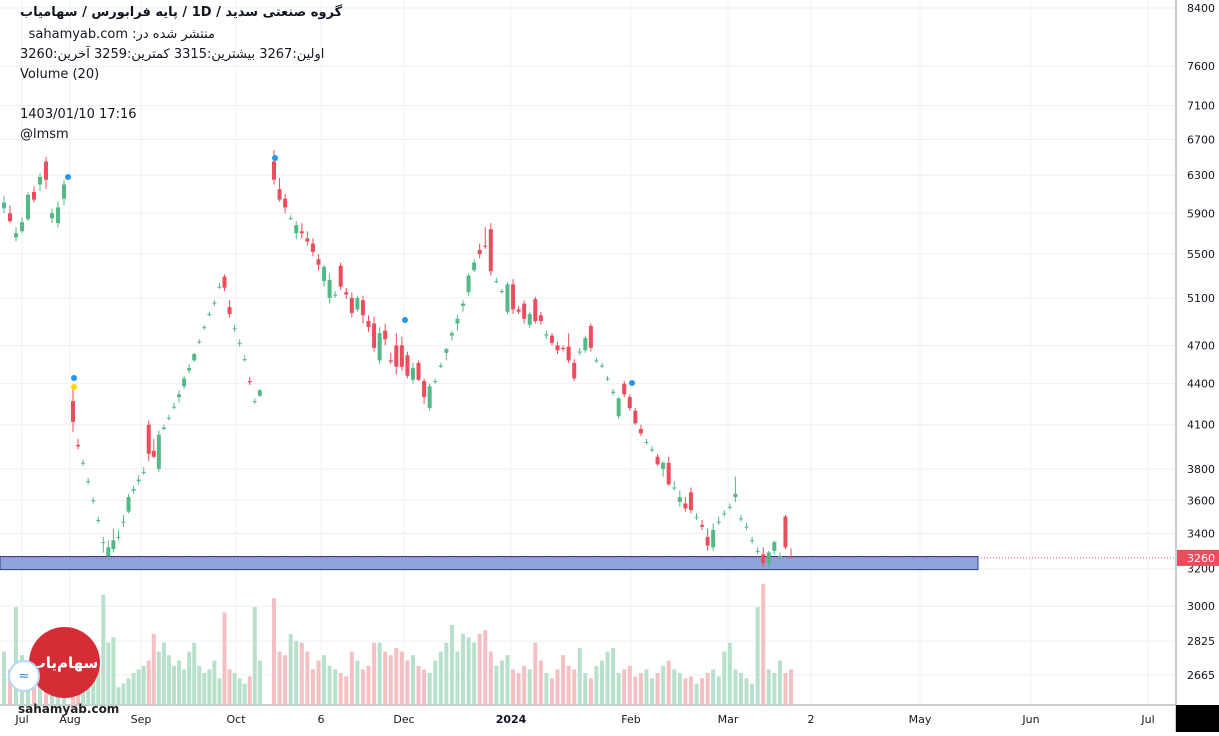 The image size is (1219, 736). What do you see at coordinates (811, 719) in the screenshot?
I see `x-tick-label: 2` at bounding box center [811, 719].